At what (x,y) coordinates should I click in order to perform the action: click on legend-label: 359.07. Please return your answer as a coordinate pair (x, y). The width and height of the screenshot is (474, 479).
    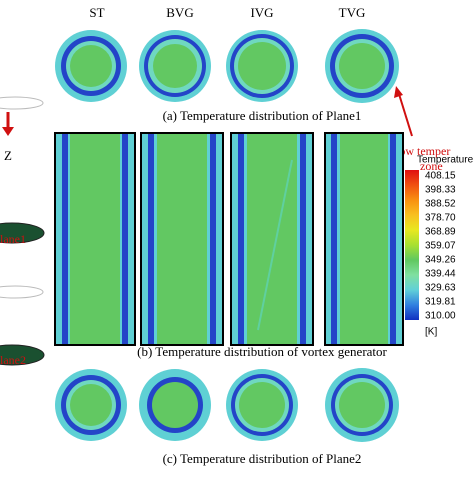
    Looking at the image, I should click on (440, 246).